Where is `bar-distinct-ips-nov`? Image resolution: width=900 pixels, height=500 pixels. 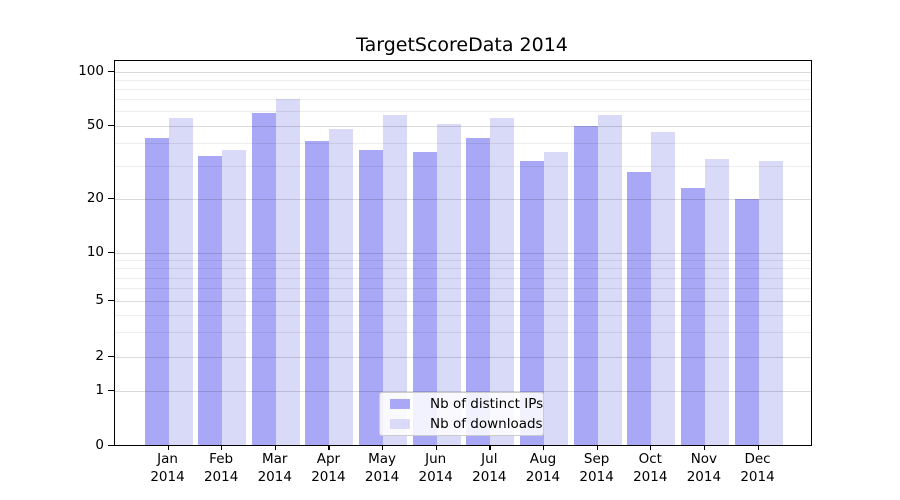 bar-distinct-ips-nov is located at coordinates (692, 316).